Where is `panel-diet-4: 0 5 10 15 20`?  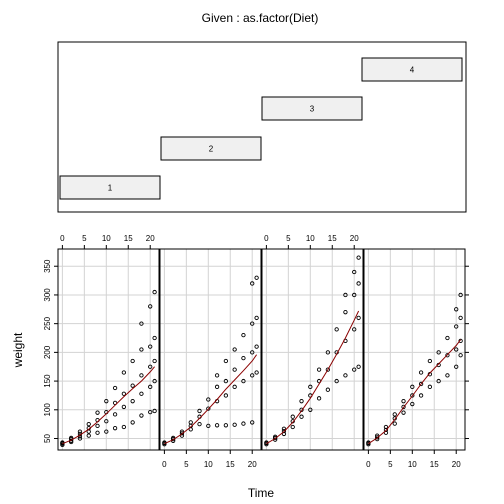
panel-diet-4: 0 5 10 15 20 is located at coordinates (416, 358).